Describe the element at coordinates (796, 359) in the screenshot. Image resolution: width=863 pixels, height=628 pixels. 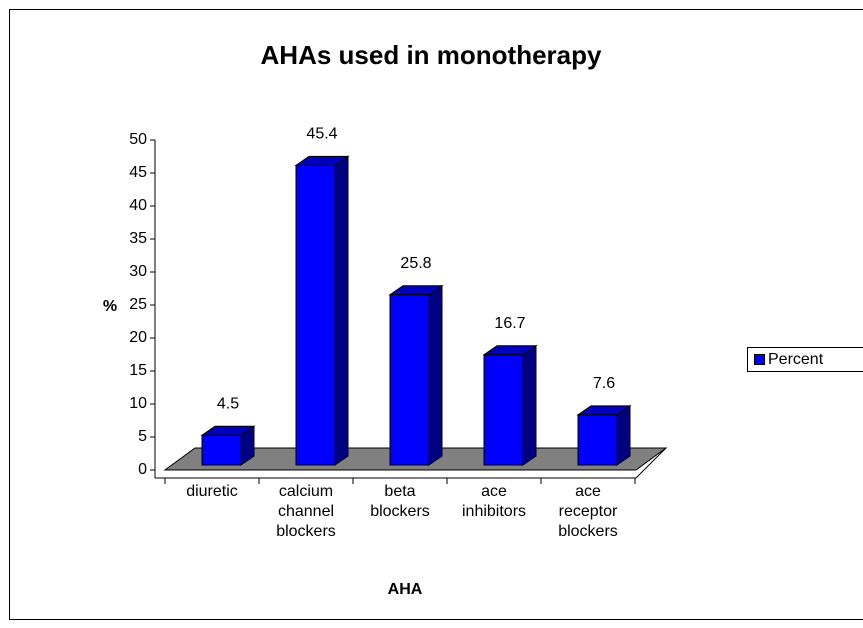
I see `legend-label: Percent` at that location.